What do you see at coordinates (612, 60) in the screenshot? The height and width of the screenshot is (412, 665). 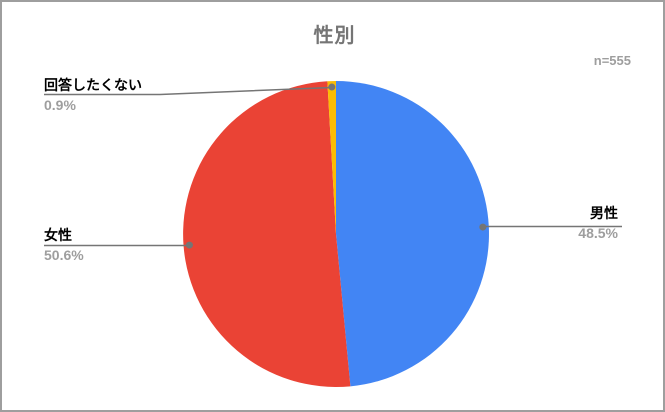 I see `sample-size-label: n=555` at bounding box center [612, 60].